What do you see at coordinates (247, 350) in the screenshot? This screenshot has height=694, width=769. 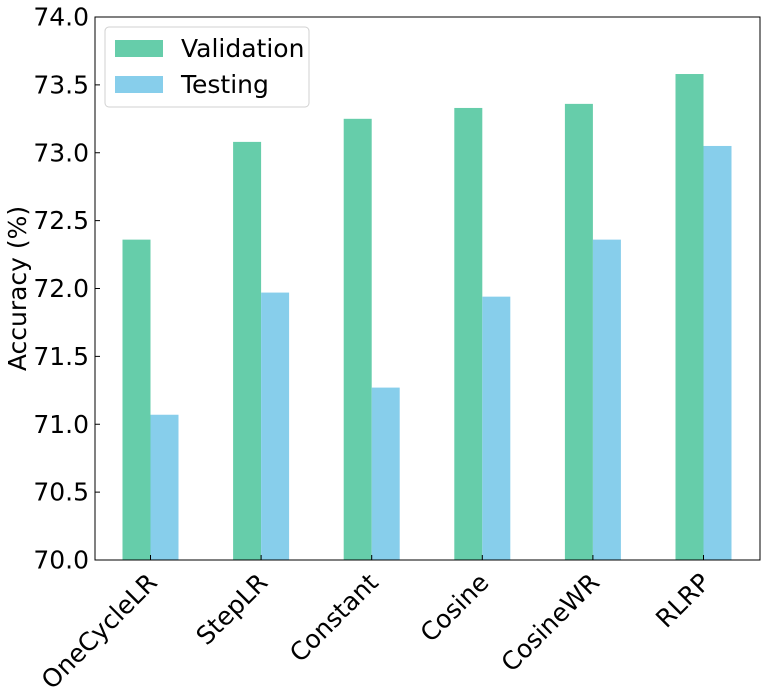 I see `bar-validation-steplr` at bounding box center [247, 350].